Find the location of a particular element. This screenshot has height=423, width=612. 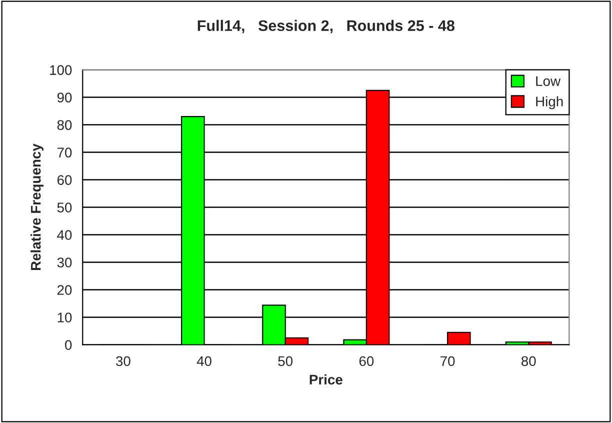

y-tick-label: 60 is located at coordinates (64, 180).